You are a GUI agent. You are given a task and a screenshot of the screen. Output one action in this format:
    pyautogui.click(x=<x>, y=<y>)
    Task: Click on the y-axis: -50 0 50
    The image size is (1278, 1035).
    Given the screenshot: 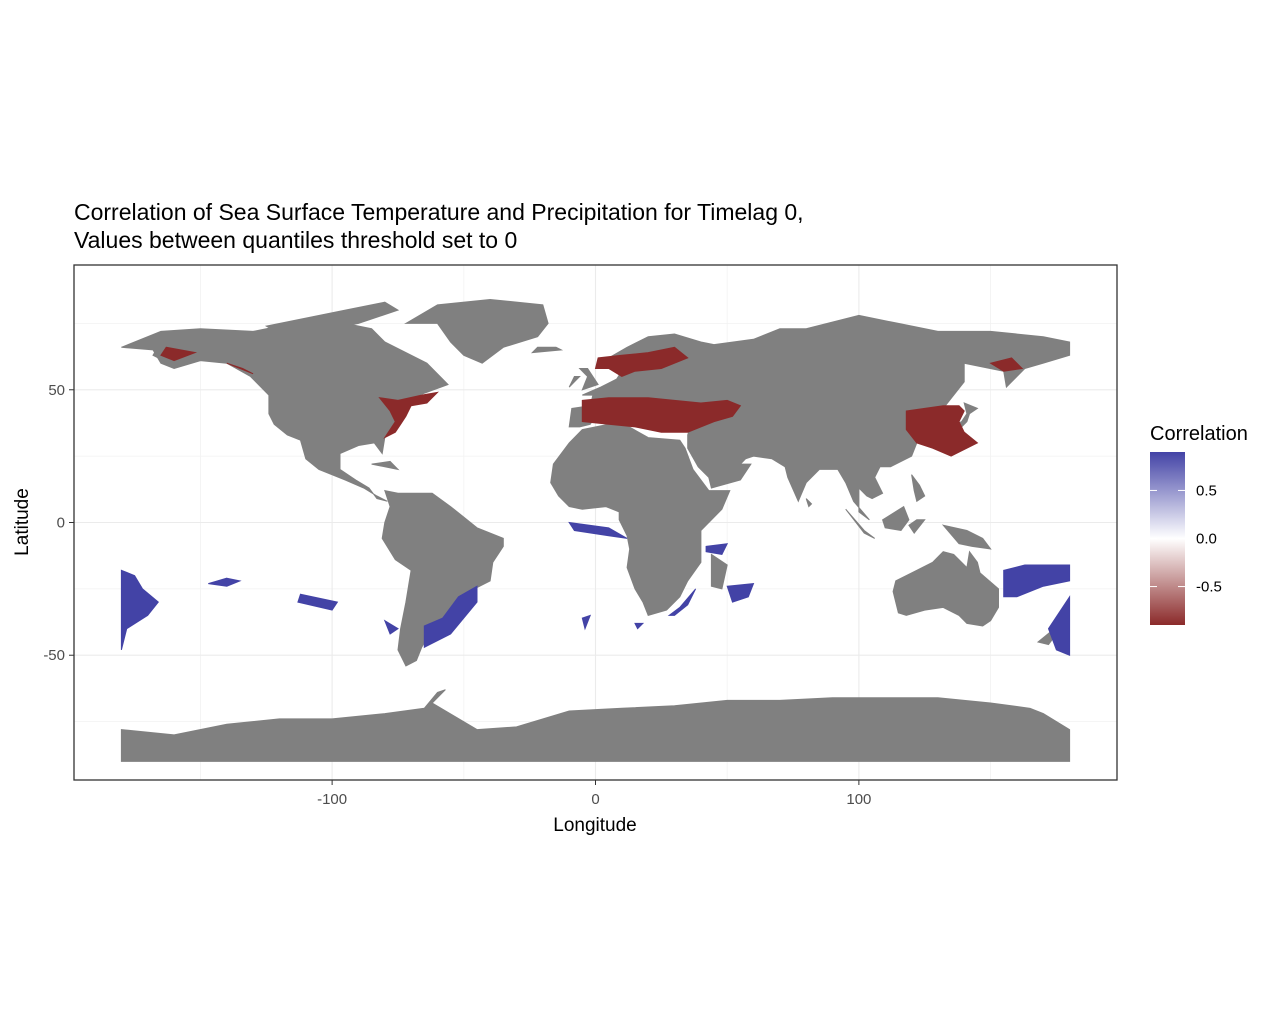 What is the action you would take?
    pyautogui.click(x=58, y=523)
    